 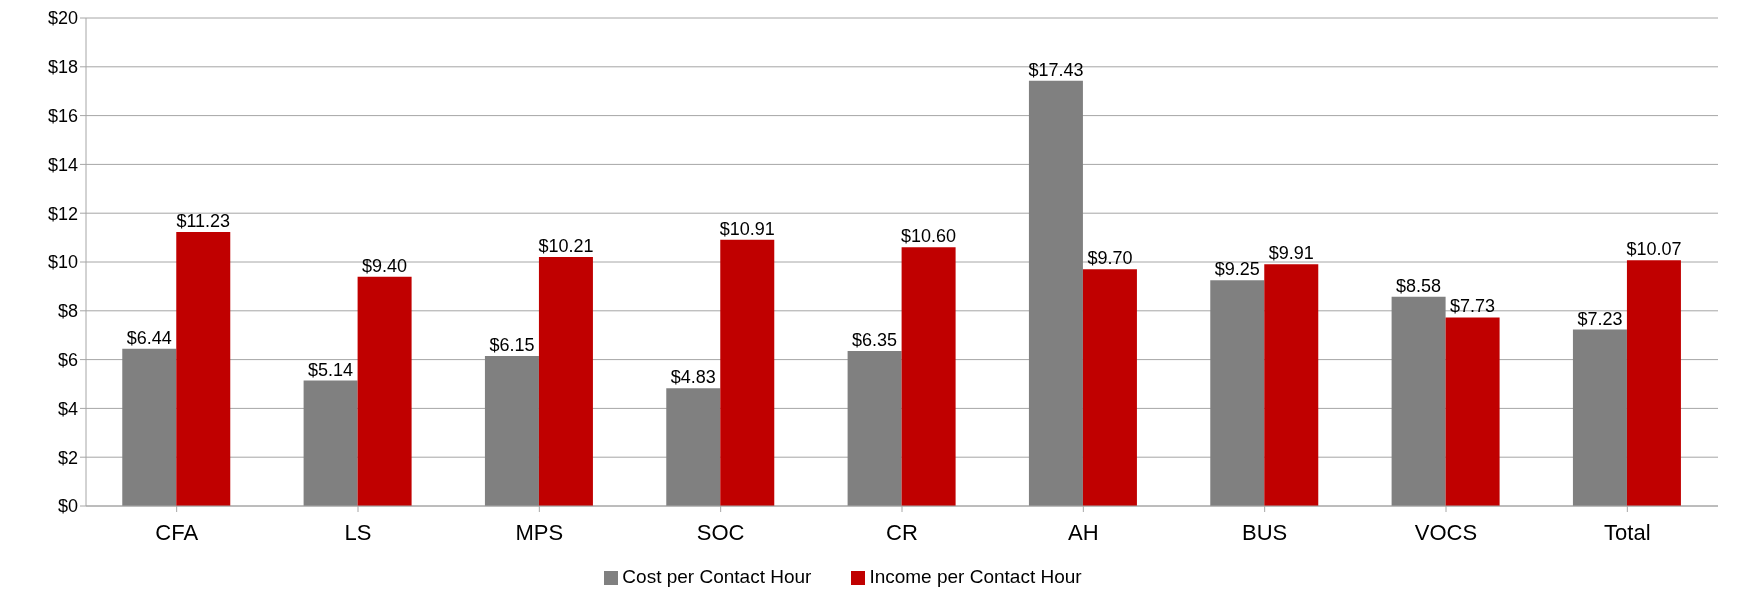 I want to click on x-tick-label: Total, so click(x=1627, y=532).